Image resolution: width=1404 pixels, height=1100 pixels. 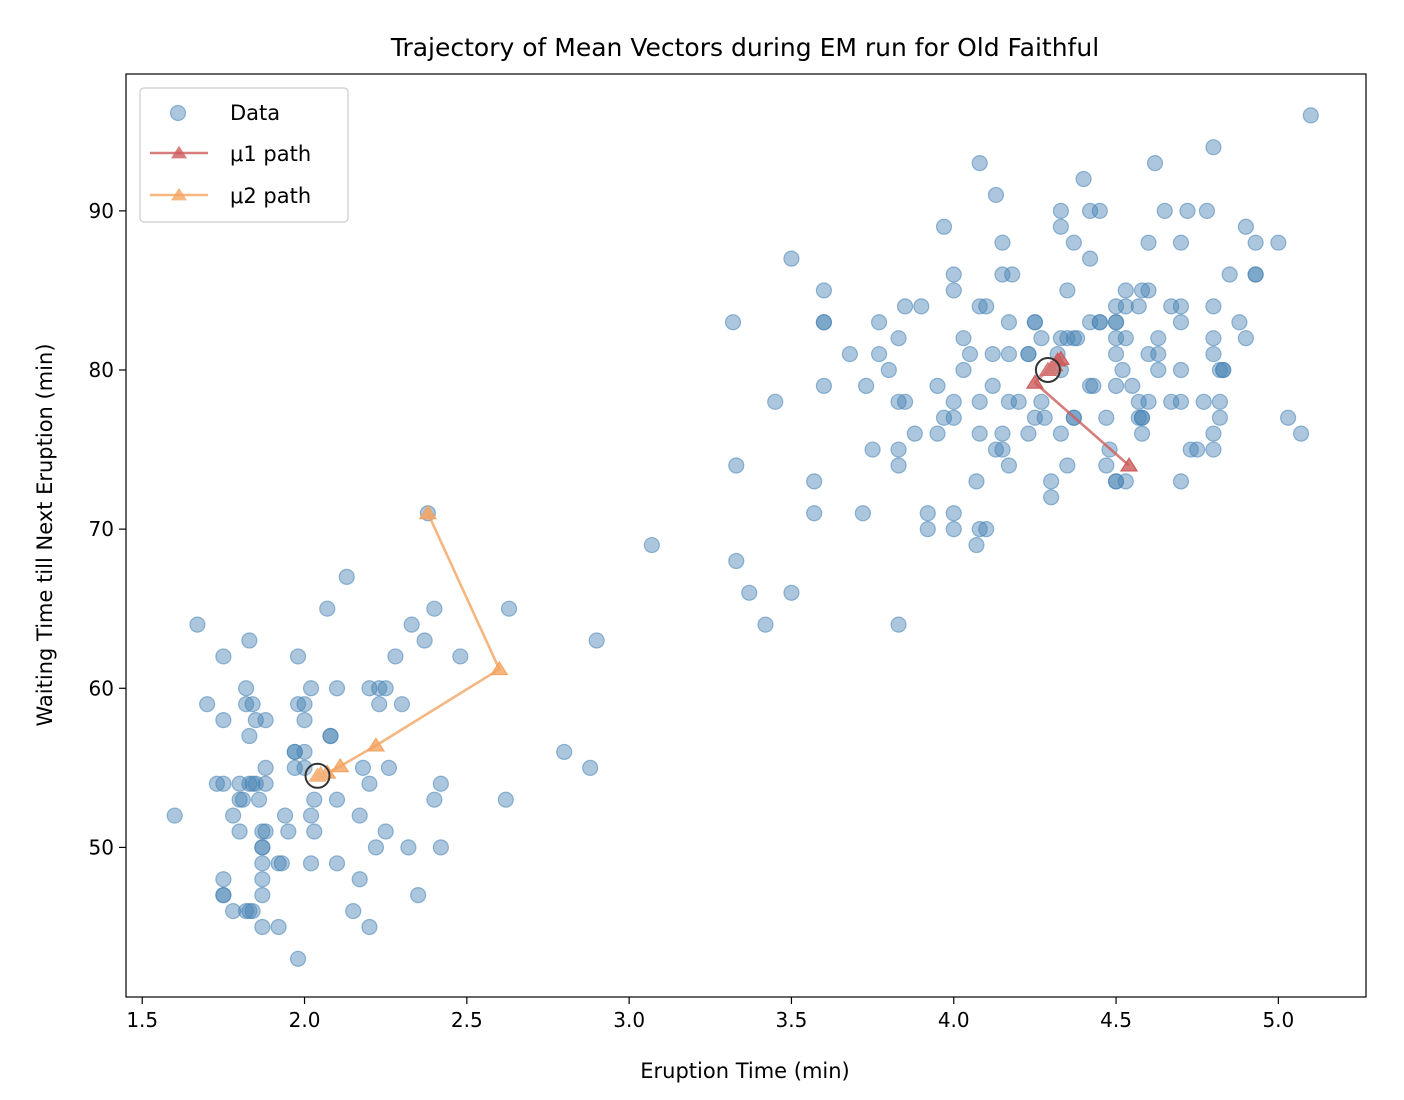 What do you see at coordinates (101, 847) in the screenshot?
I see `y-tick-label: 50` at bounding box center [101, 847].